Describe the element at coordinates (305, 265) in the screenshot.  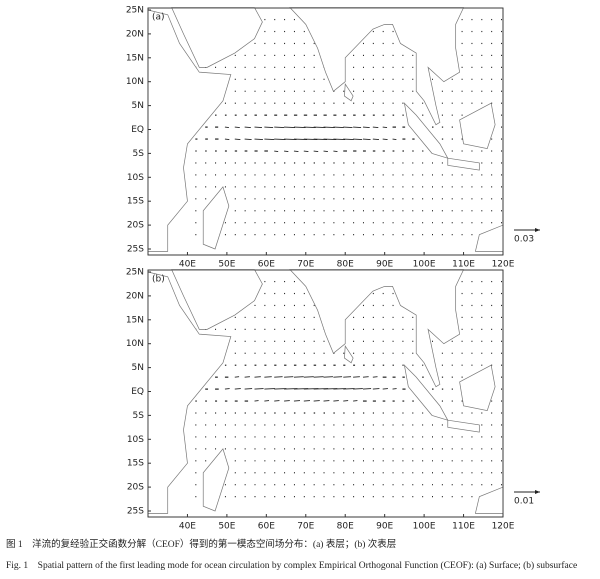
I see `lon-label: 70E` at that location.